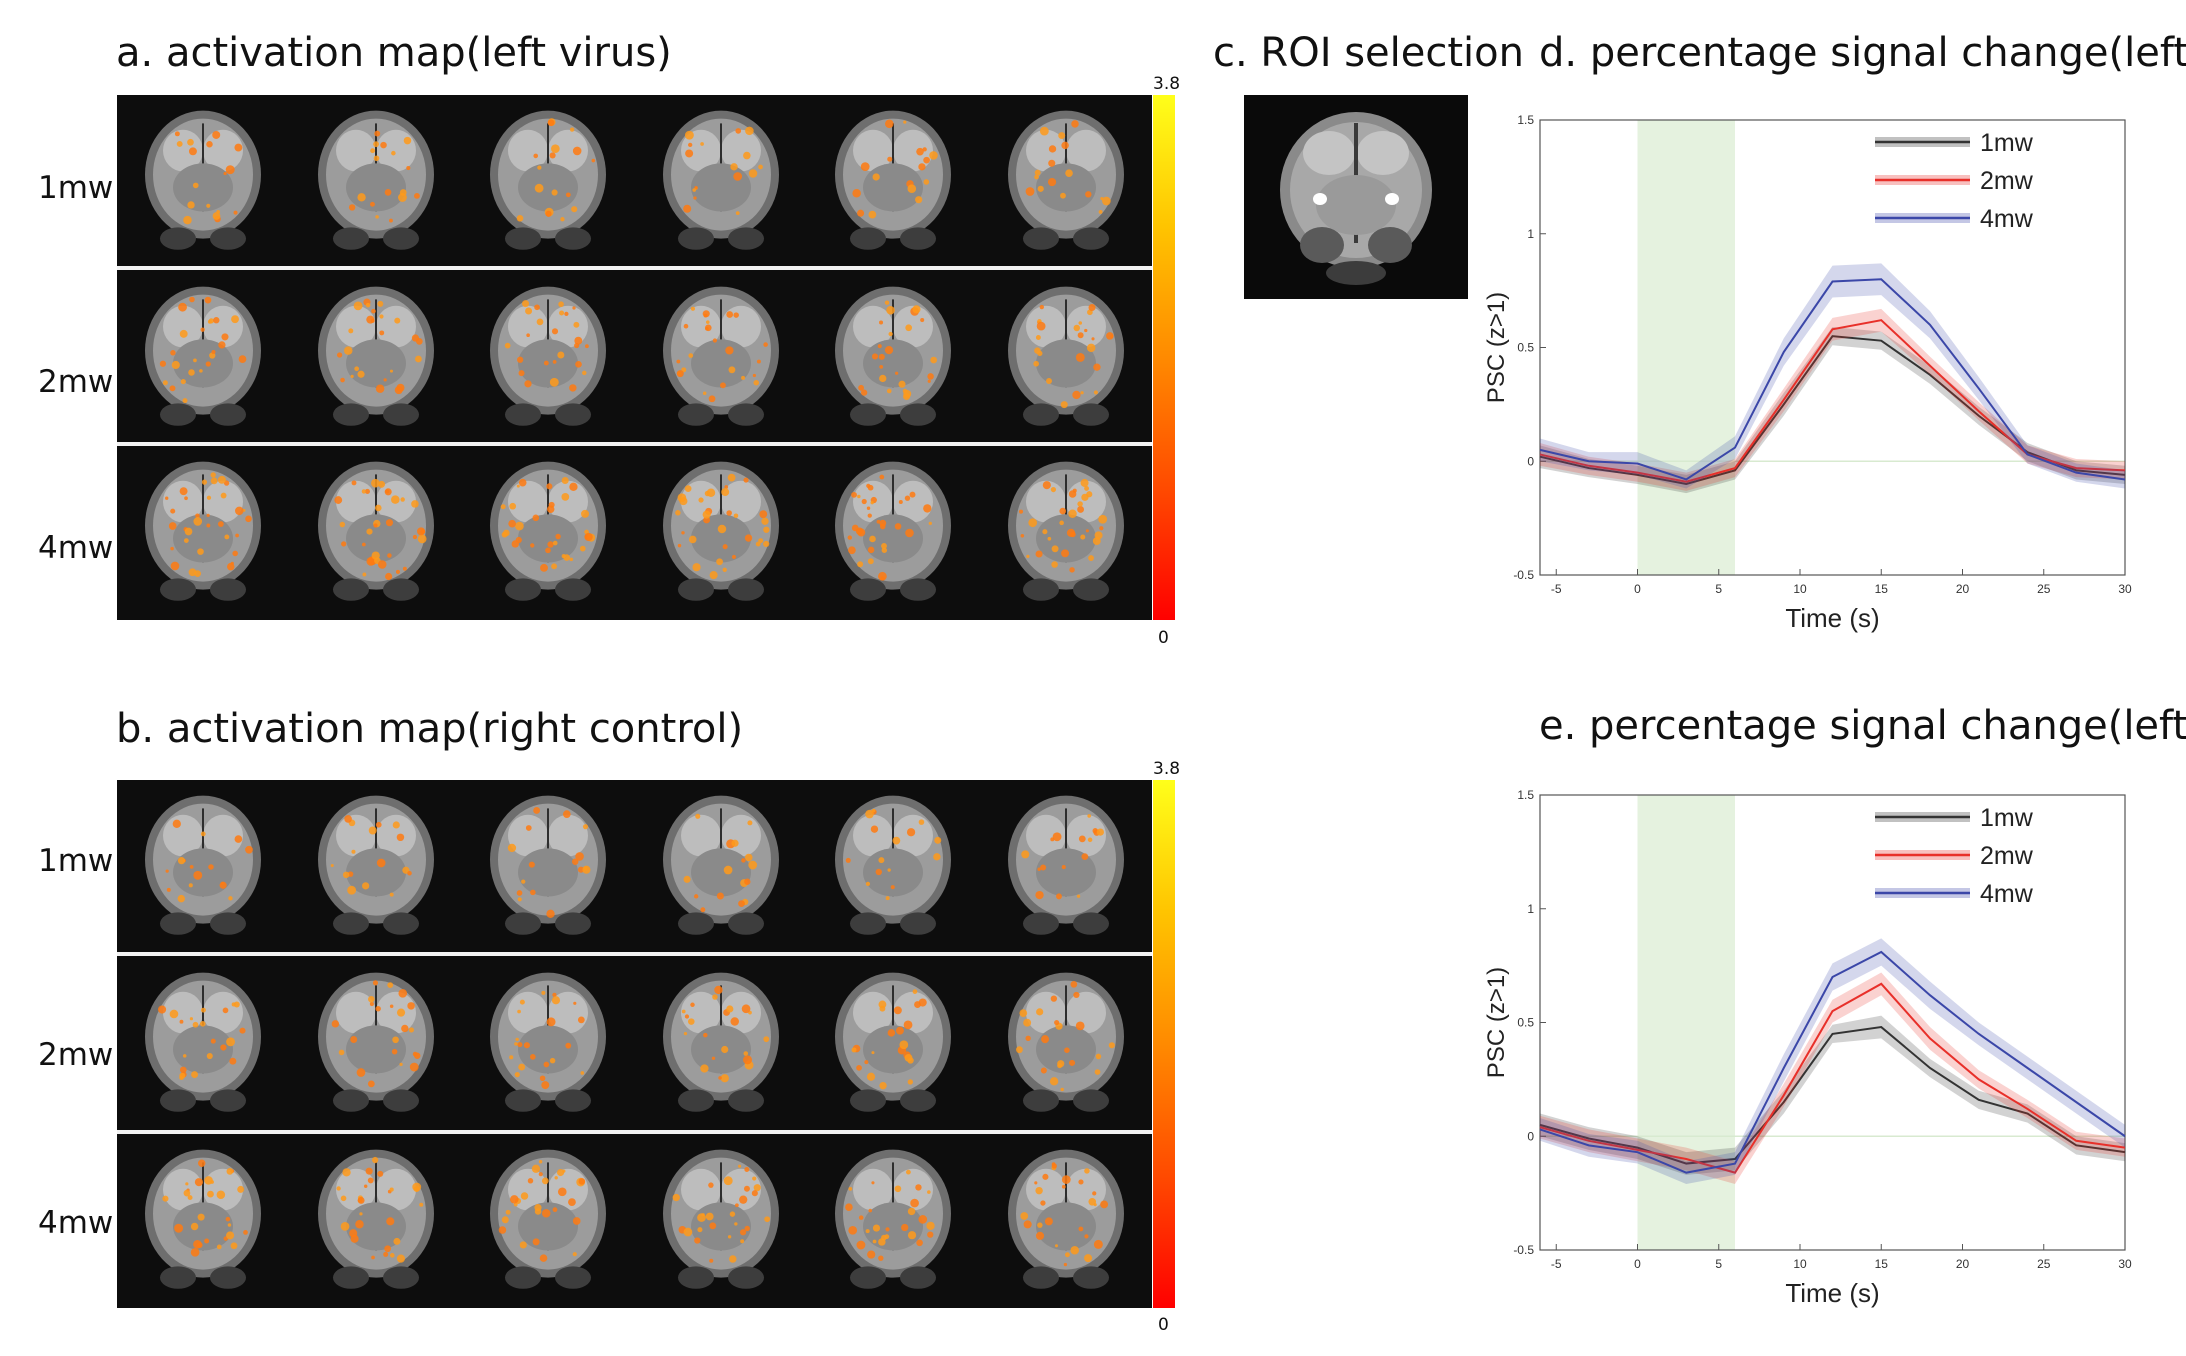  Describe the element at coordinates (2007, 143) in the screenshot. I see `legend-label-1mw: 1mw` at that location.